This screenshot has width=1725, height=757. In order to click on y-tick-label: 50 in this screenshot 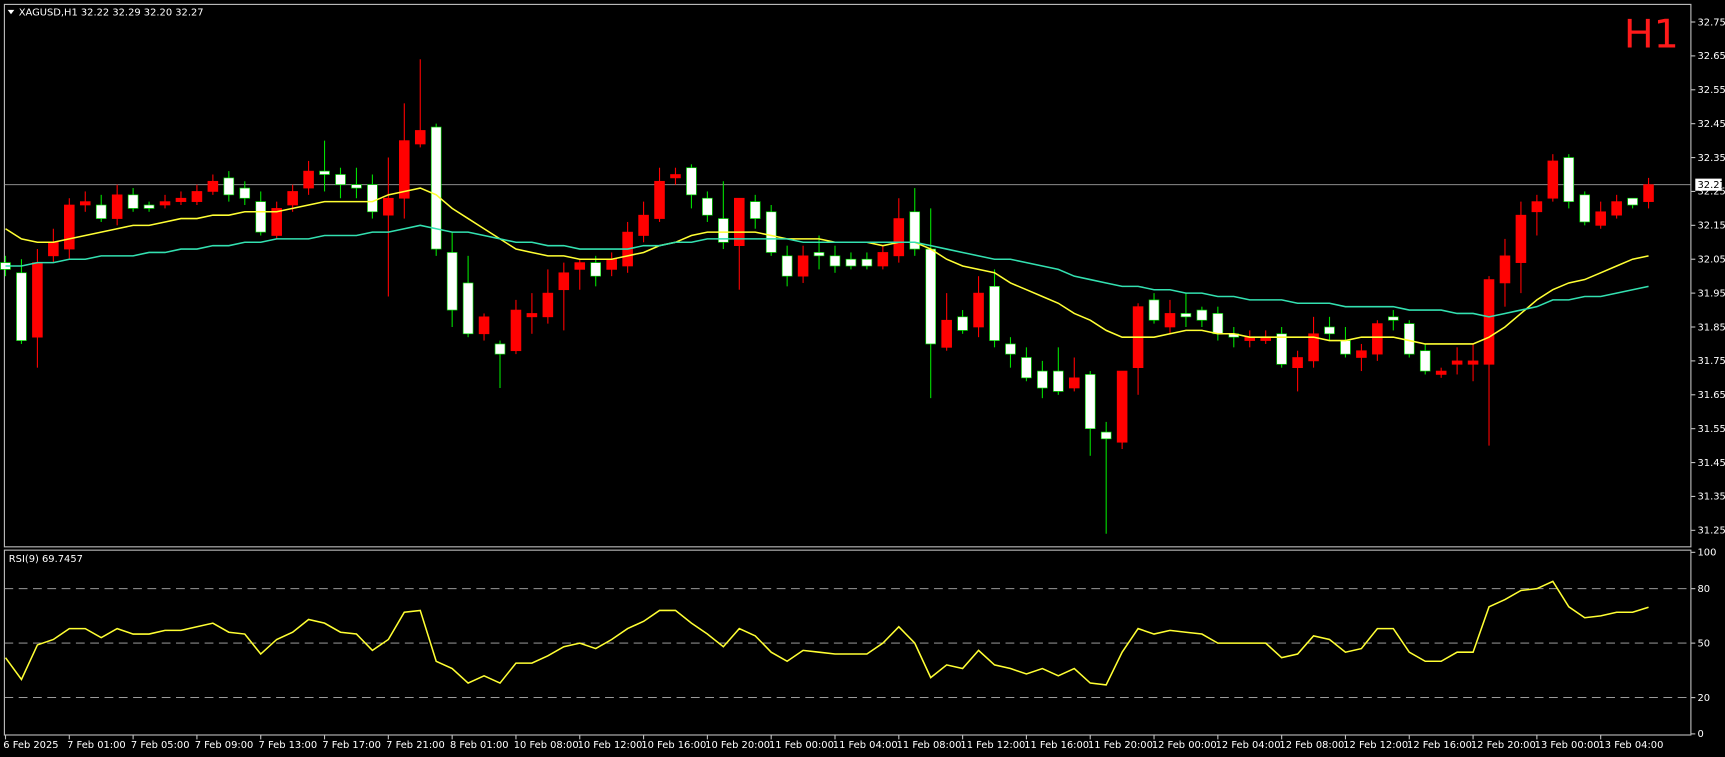, I will do `click(1703, 643)`.